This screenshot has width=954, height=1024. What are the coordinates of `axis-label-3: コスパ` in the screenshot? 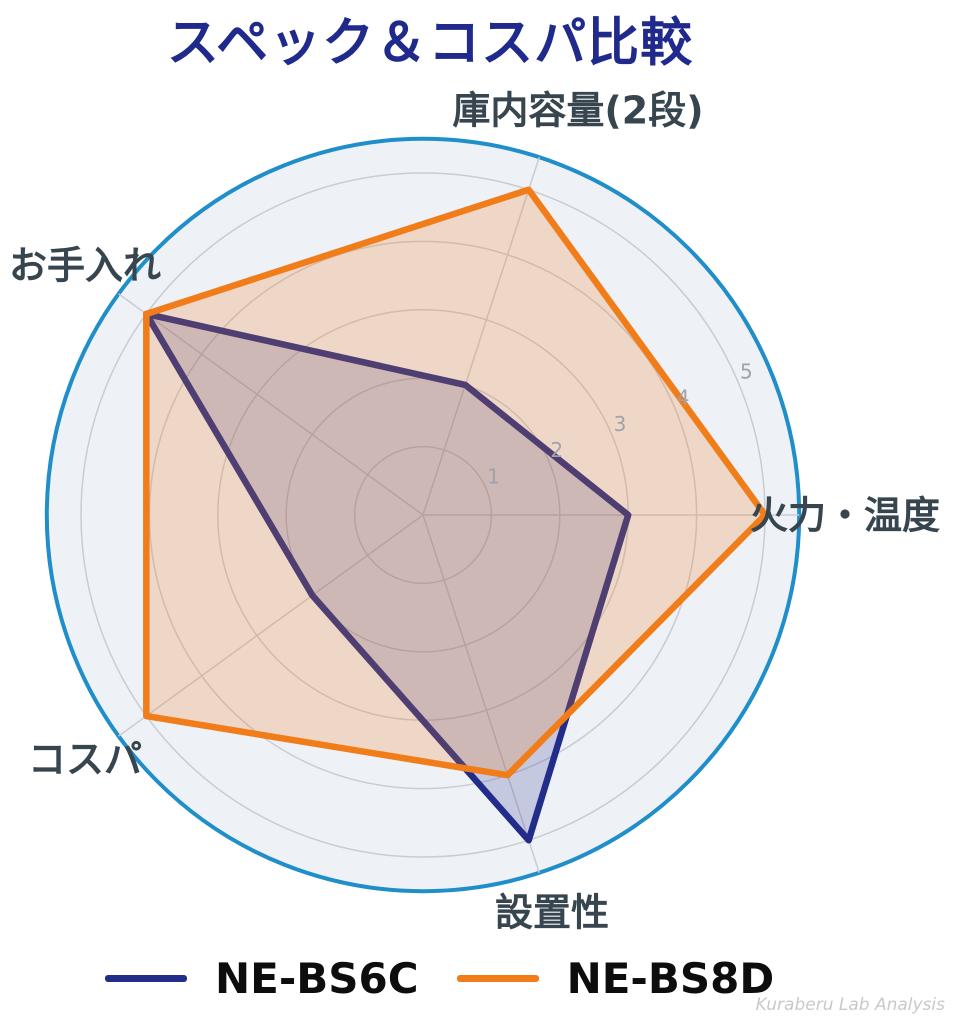 It's located at (85, 760).